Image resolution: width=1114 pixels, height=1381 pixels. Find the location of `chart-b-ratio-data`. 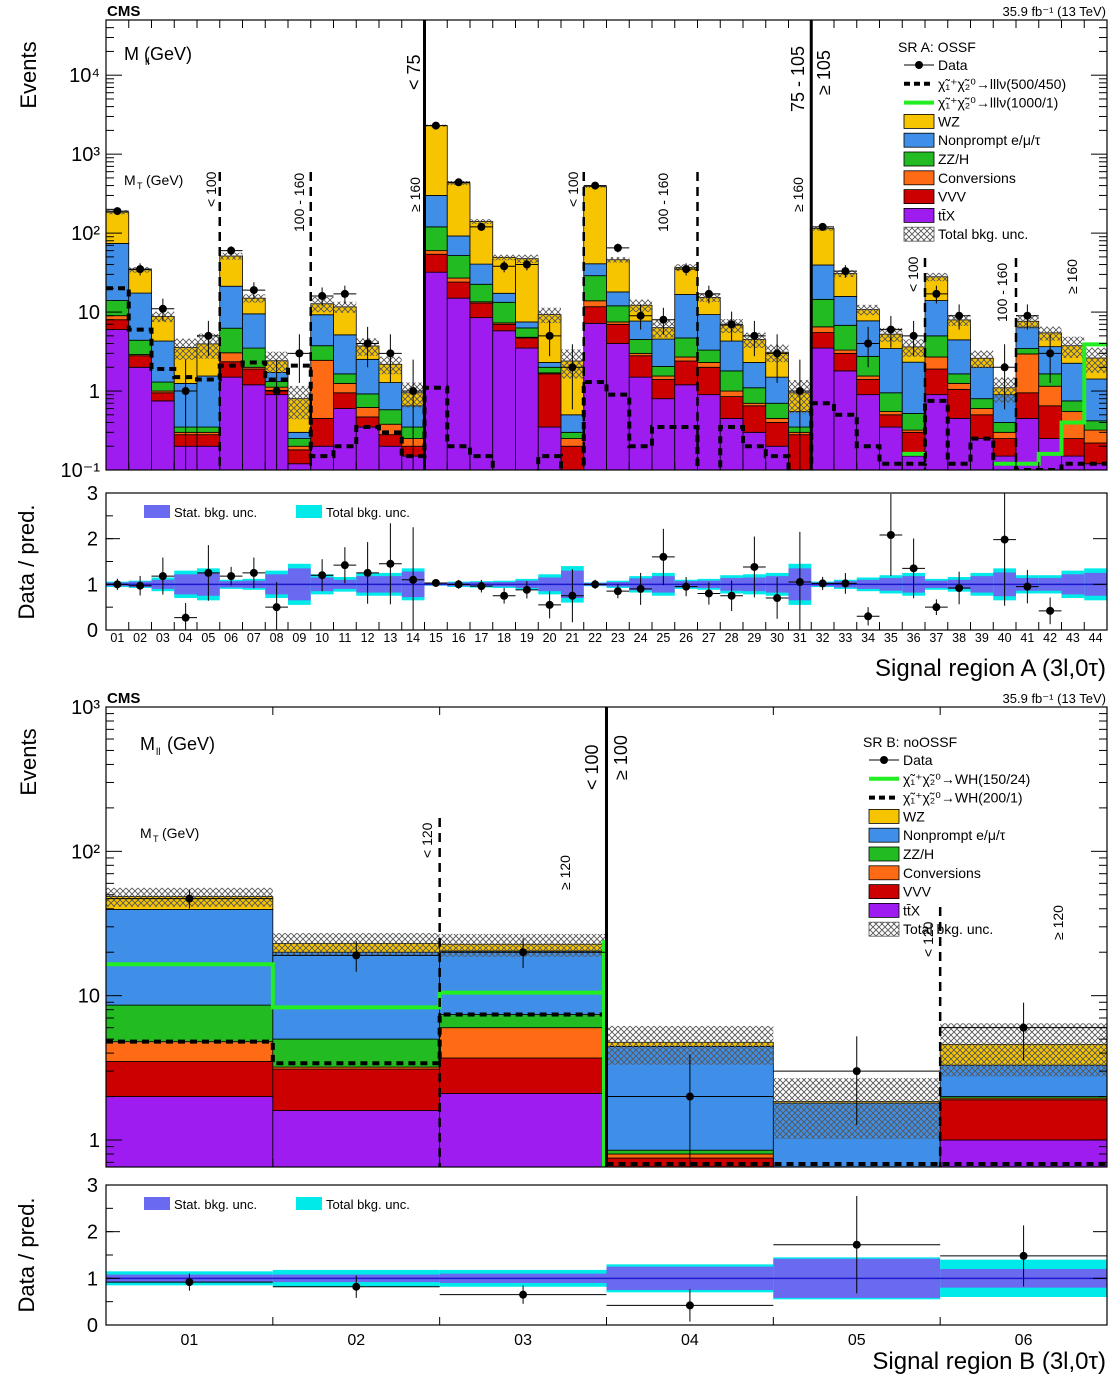

chart-b-ratio-data is located at coordinates (606, 1259).